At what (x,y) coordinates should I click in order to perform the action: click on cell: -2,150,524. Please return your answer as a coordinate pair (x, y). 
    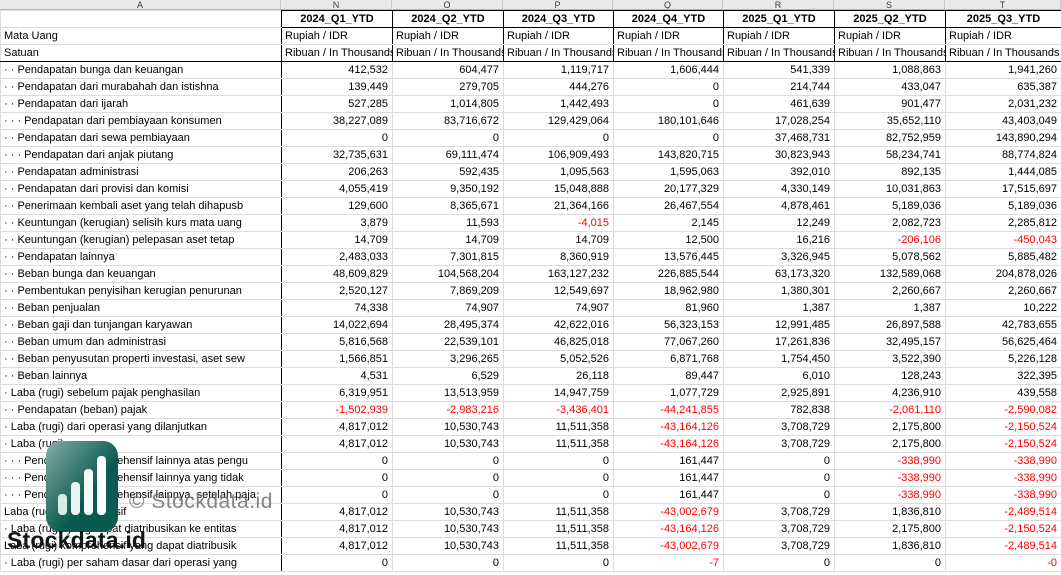
    Looking at the image, I should click on (1003, 427).